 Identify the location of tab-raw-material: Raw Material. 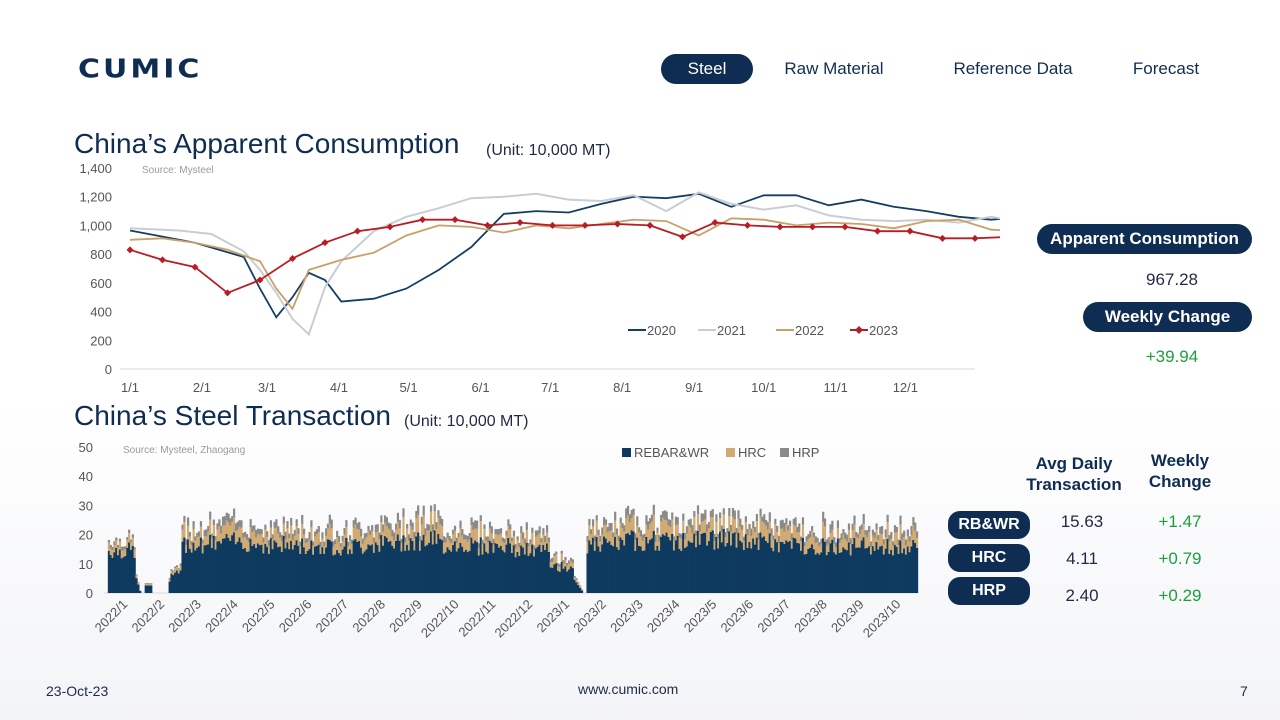
(834, 68).